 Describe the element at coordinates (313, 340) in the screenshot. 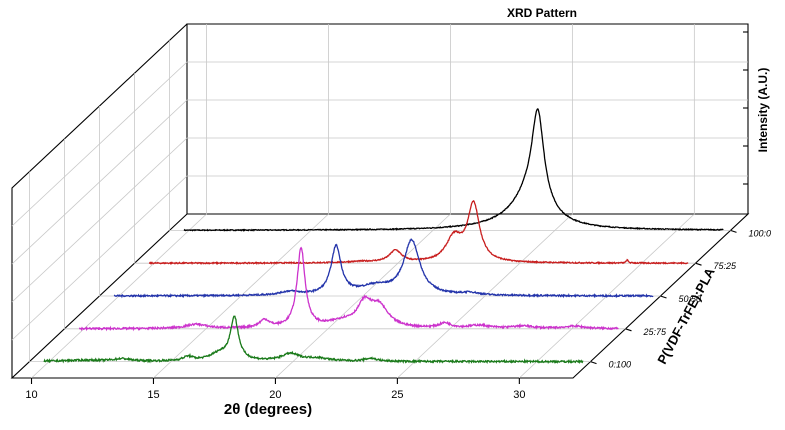

I see `series-line-0:100` at that location.